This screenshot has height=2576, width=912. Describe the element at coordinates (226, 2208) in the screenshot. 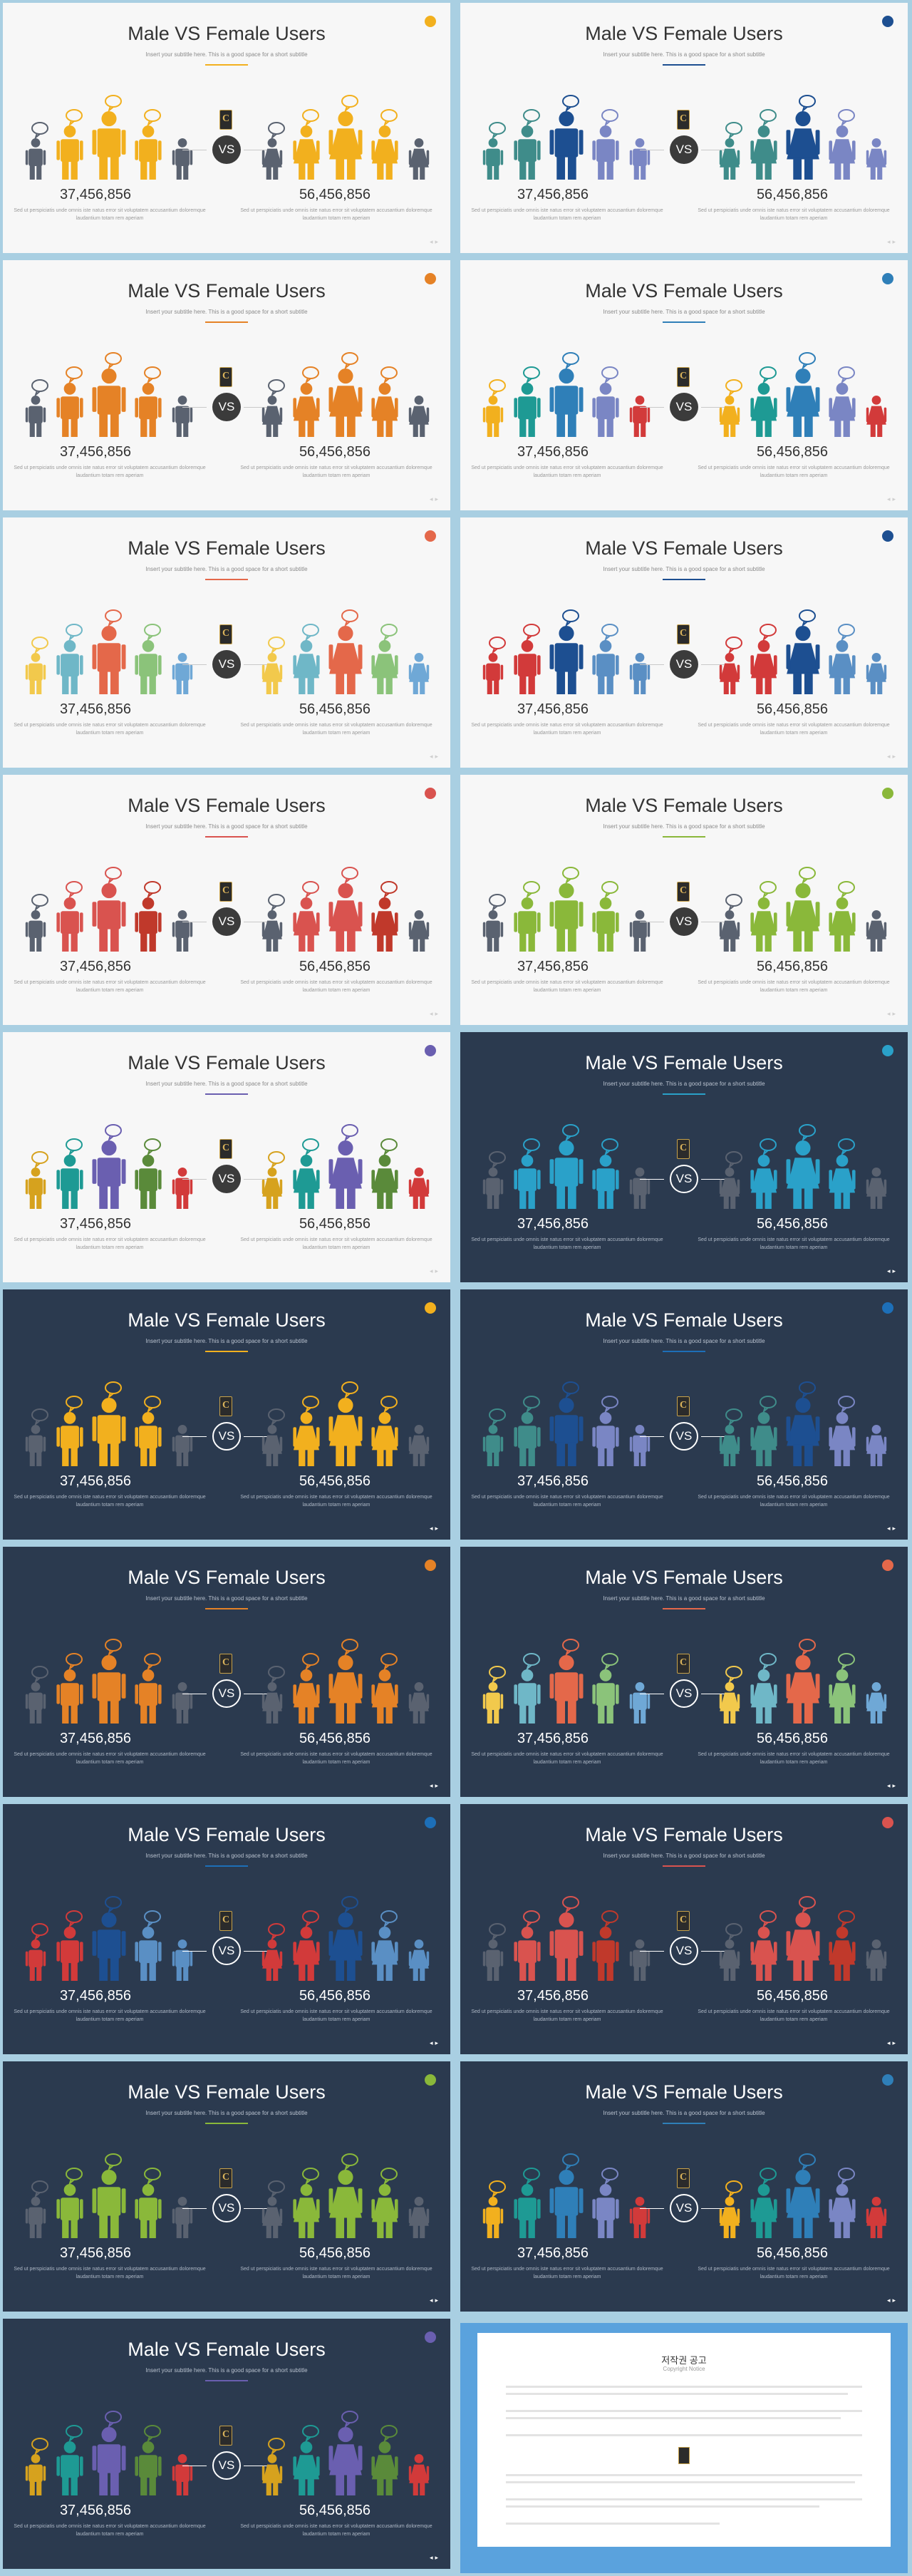

I see `vs-badge: VS` at that location.